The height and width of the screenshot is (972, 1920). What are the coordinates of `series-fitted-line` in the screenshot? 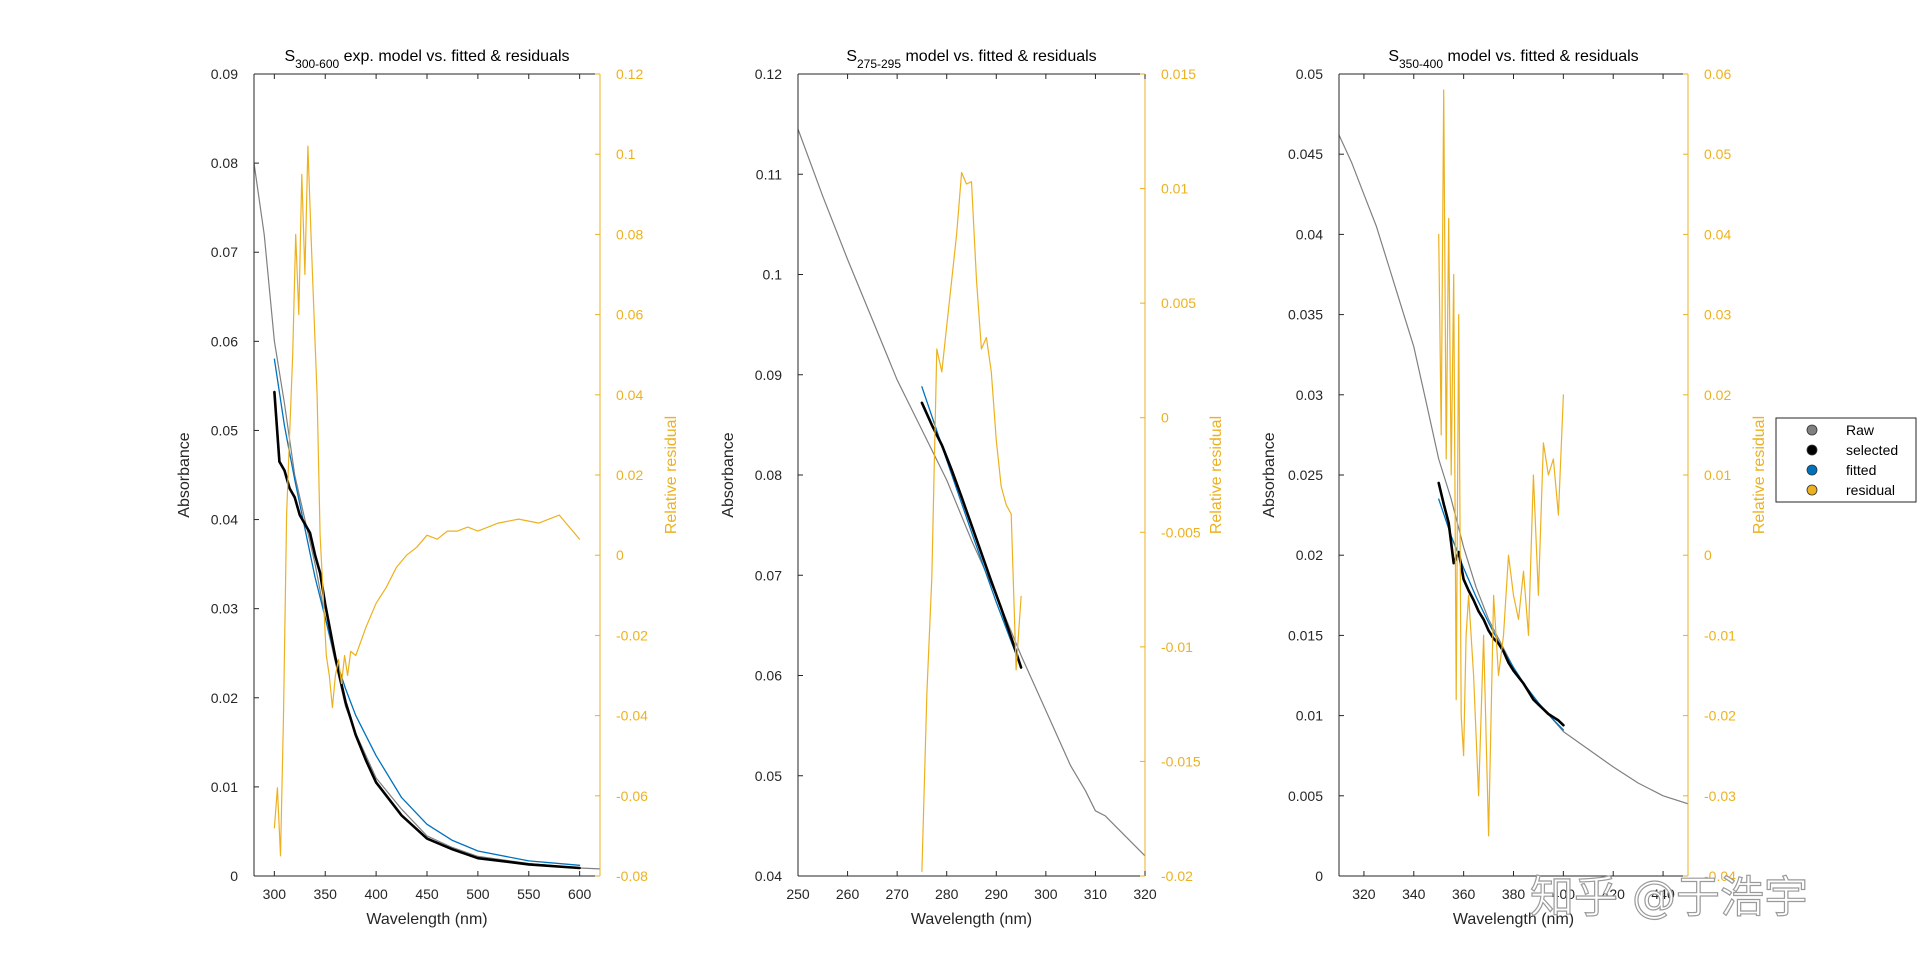 It's located at (427, 612).